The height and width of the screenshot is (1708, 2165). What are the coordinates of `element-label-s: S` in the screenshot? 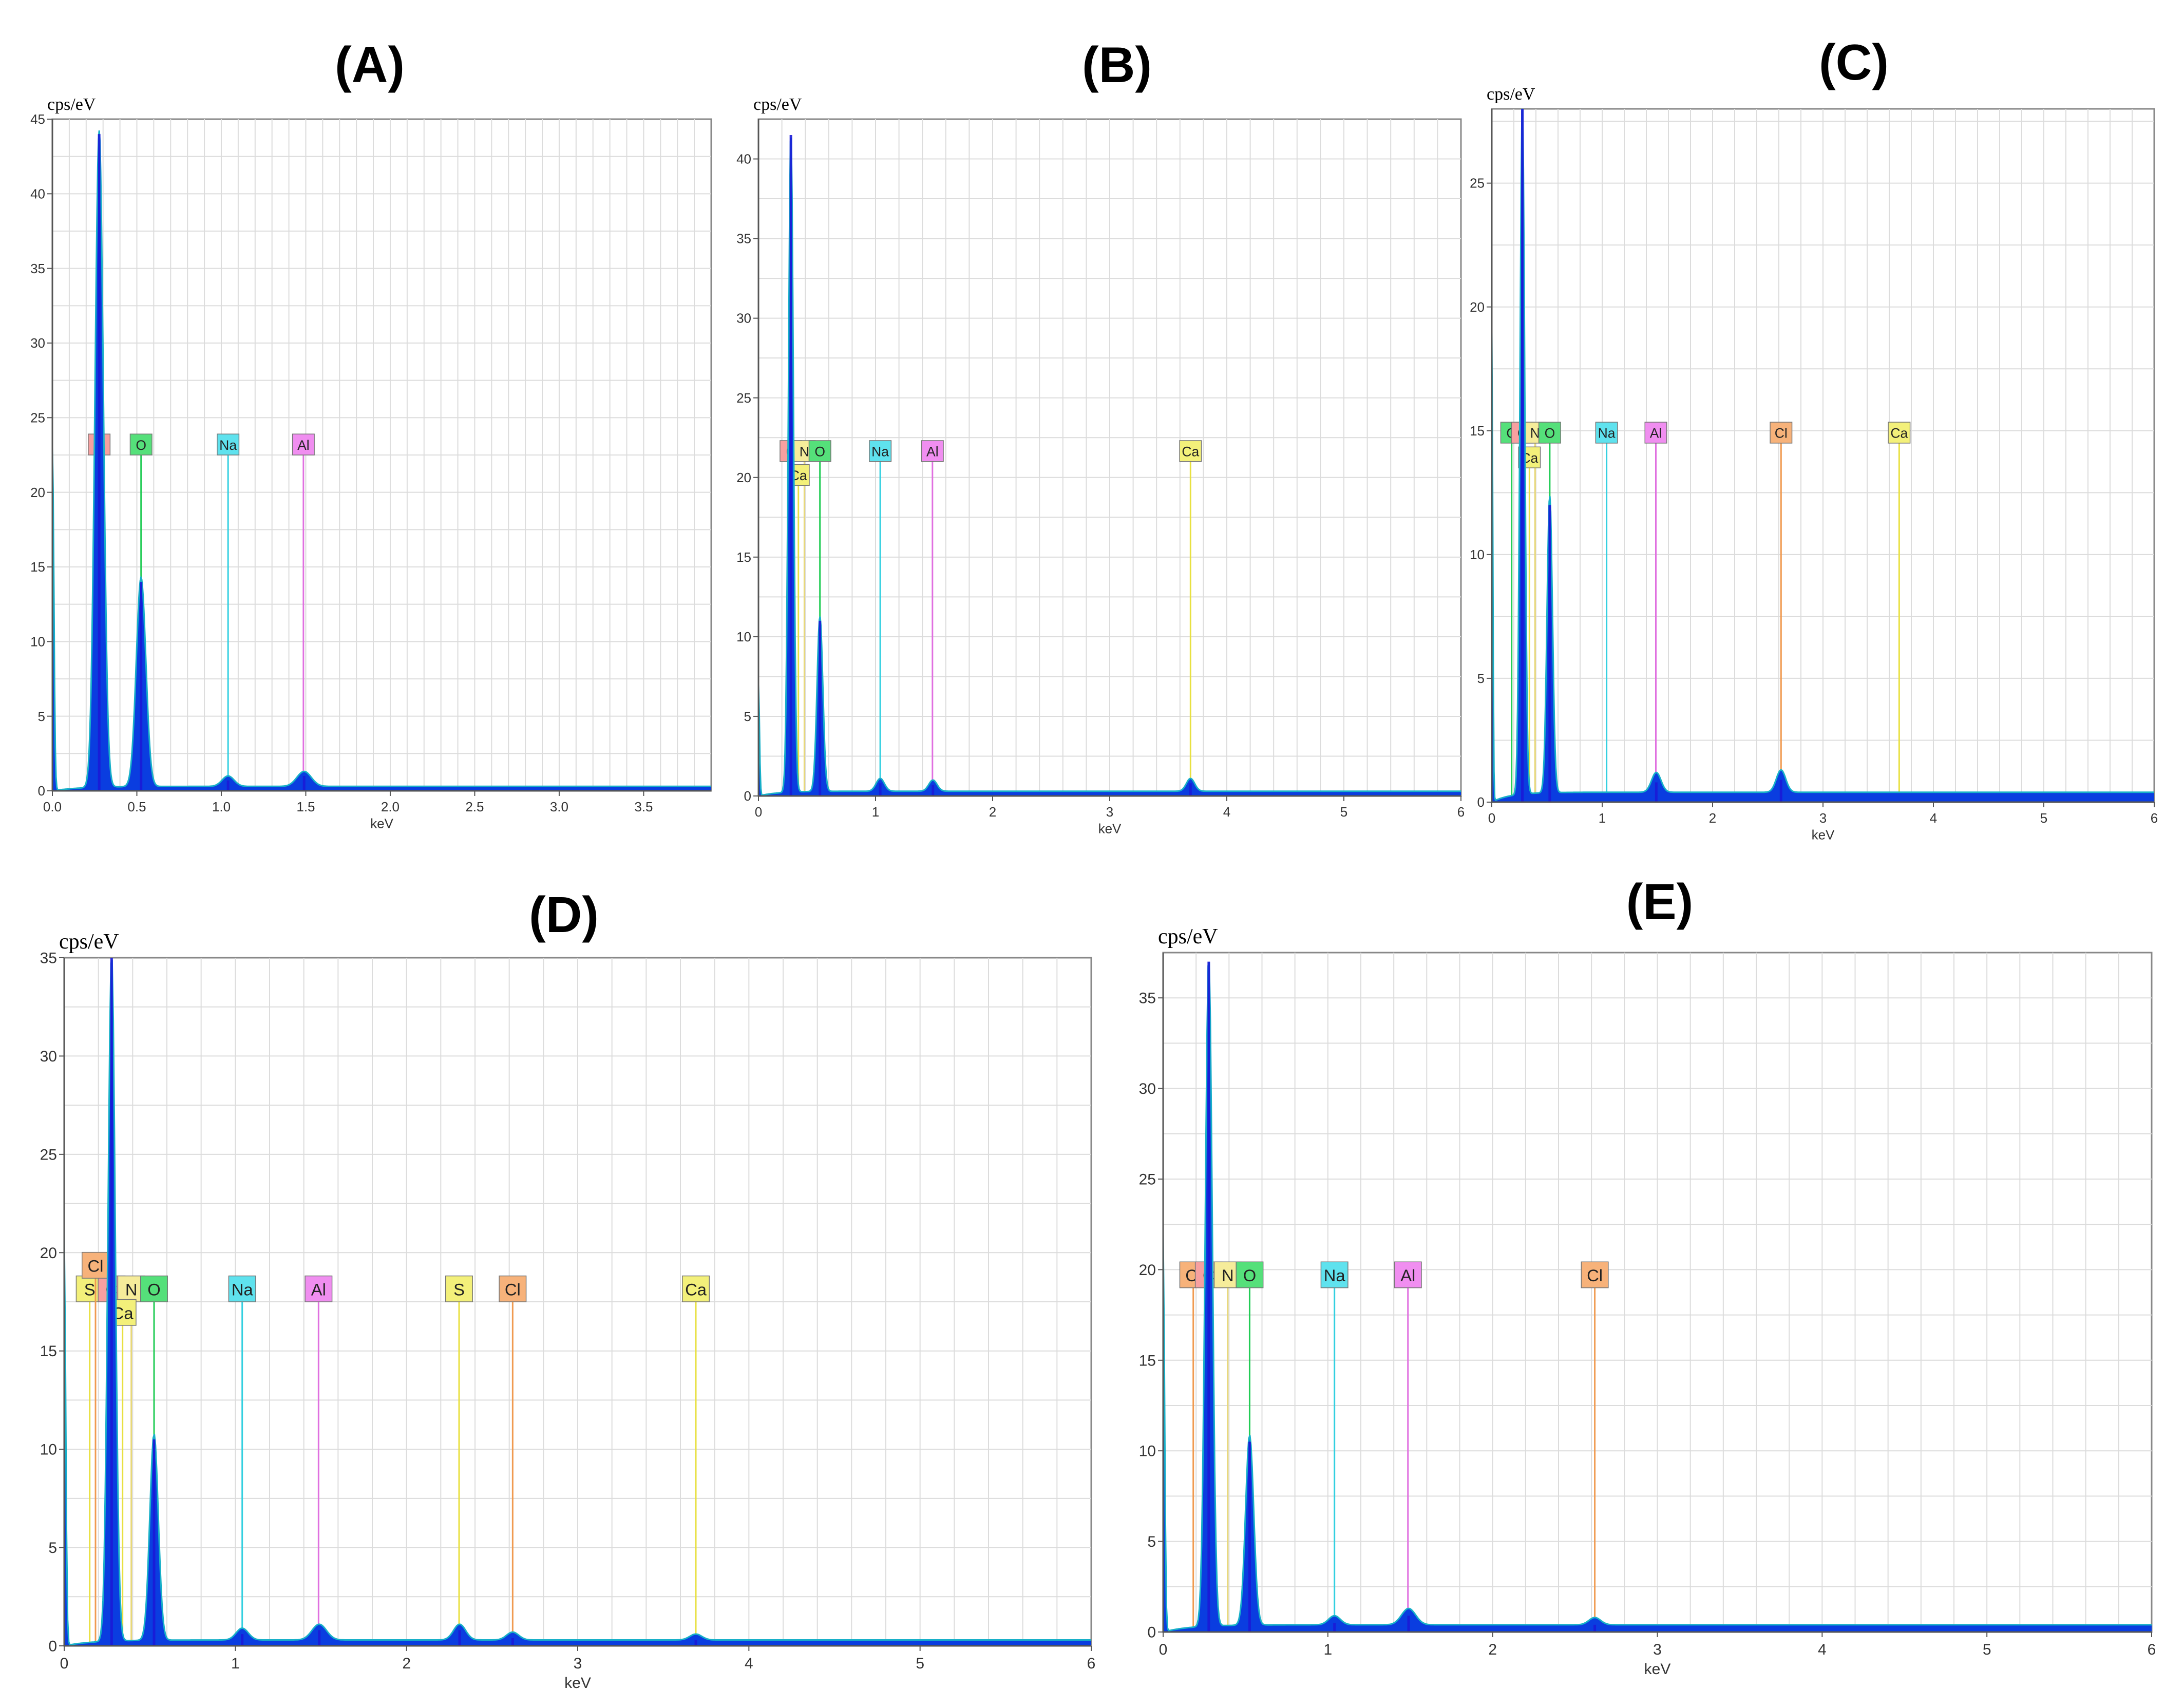 It's located at (459, 1289).